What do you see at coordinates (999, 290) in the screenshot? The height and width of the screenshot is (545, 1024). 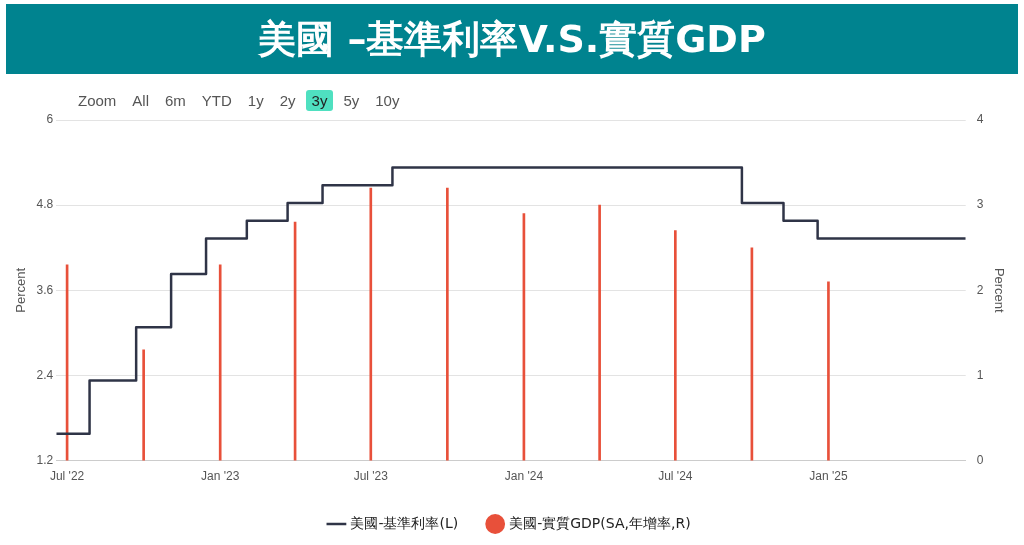 I see `y2-axis-title: Percent` at bounding box center [999, 290].